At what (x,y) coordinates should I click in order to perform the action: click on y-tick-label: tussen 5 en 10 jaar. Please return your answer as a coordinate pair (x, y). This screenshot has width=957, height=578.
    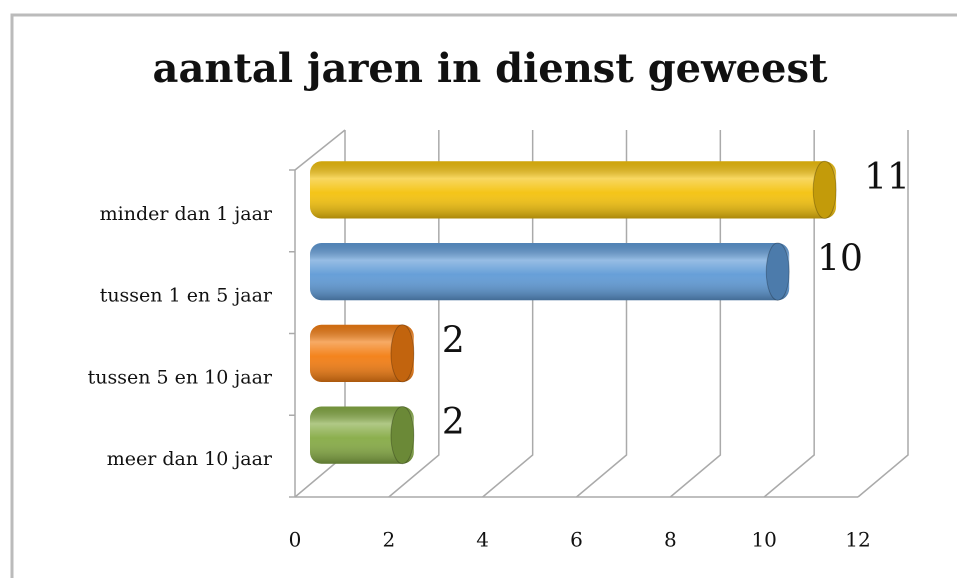
    Looking at the image, I should click on (180, 377).